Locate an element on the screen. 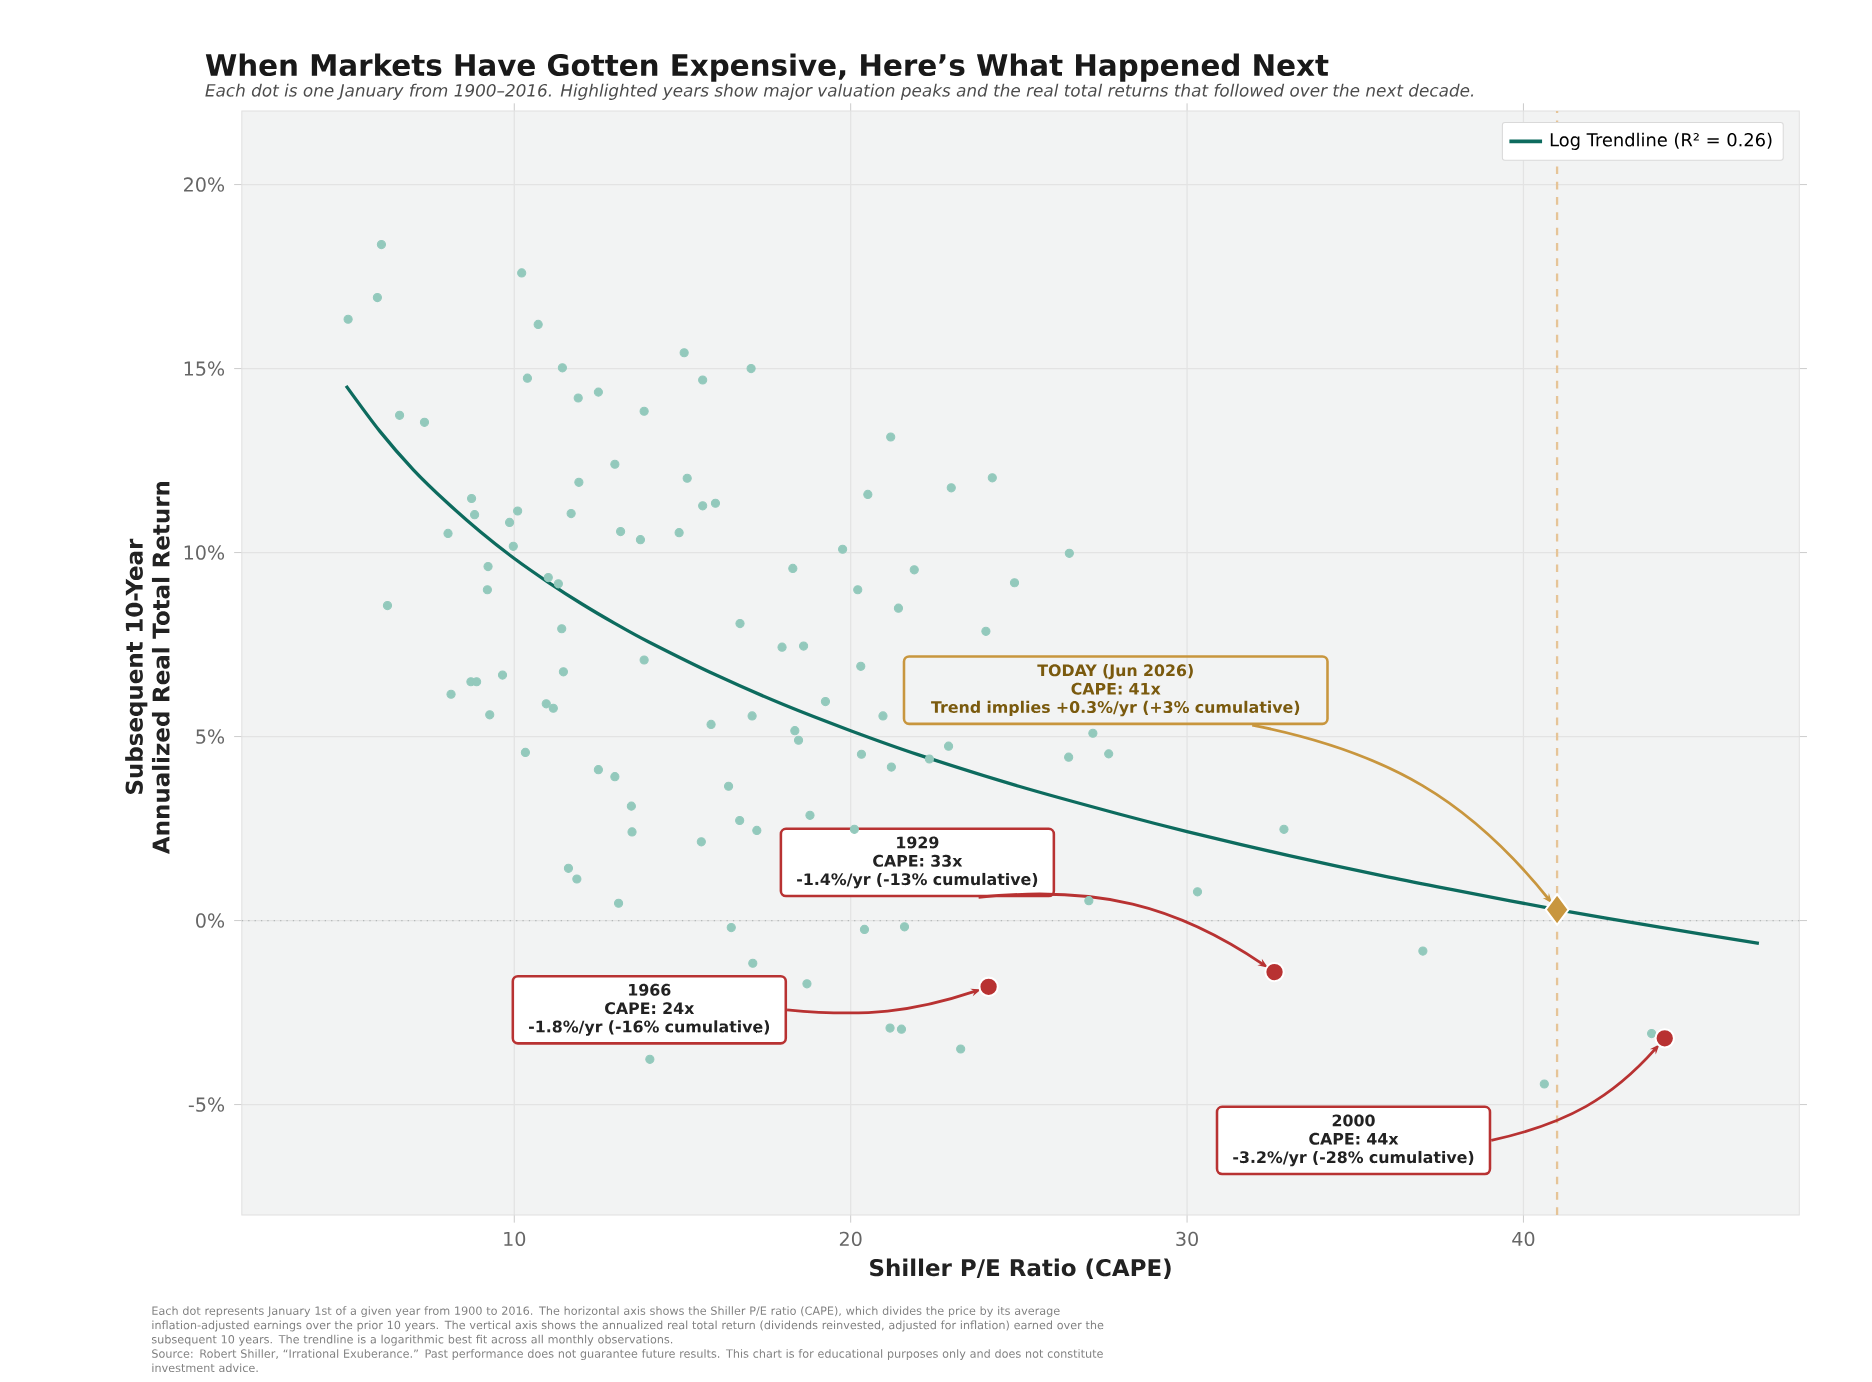  y-tick-label: -5% is located at coordinates (206, 1105).